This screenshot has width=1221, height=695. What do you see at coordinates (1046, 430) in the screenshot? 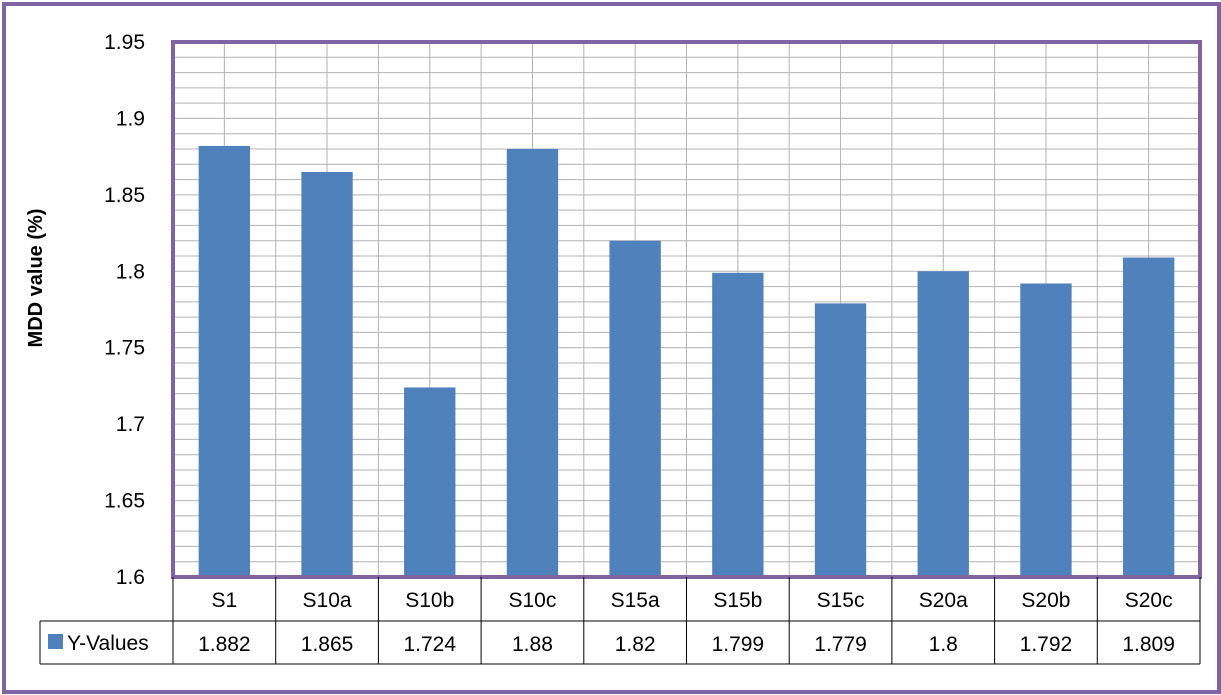
I see `bar-s20b` at bounding box center [1046, 430].